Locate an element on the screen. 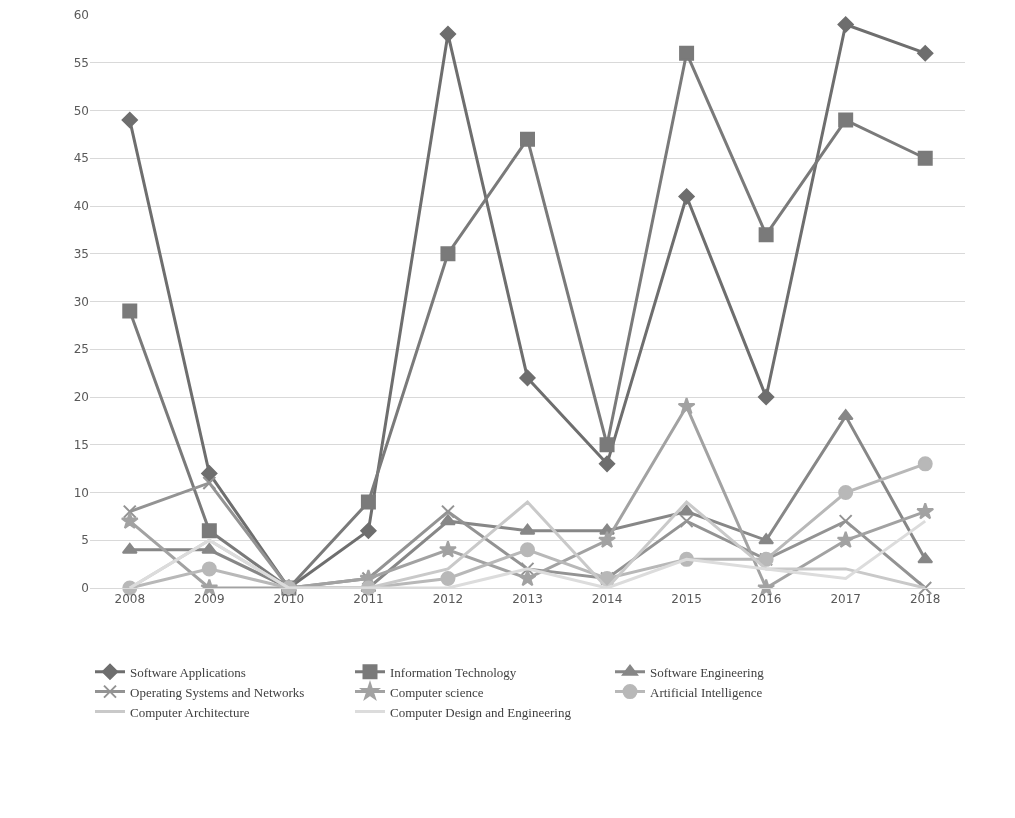  x-tick-label: 2015 is located at coordinates (686, 599).